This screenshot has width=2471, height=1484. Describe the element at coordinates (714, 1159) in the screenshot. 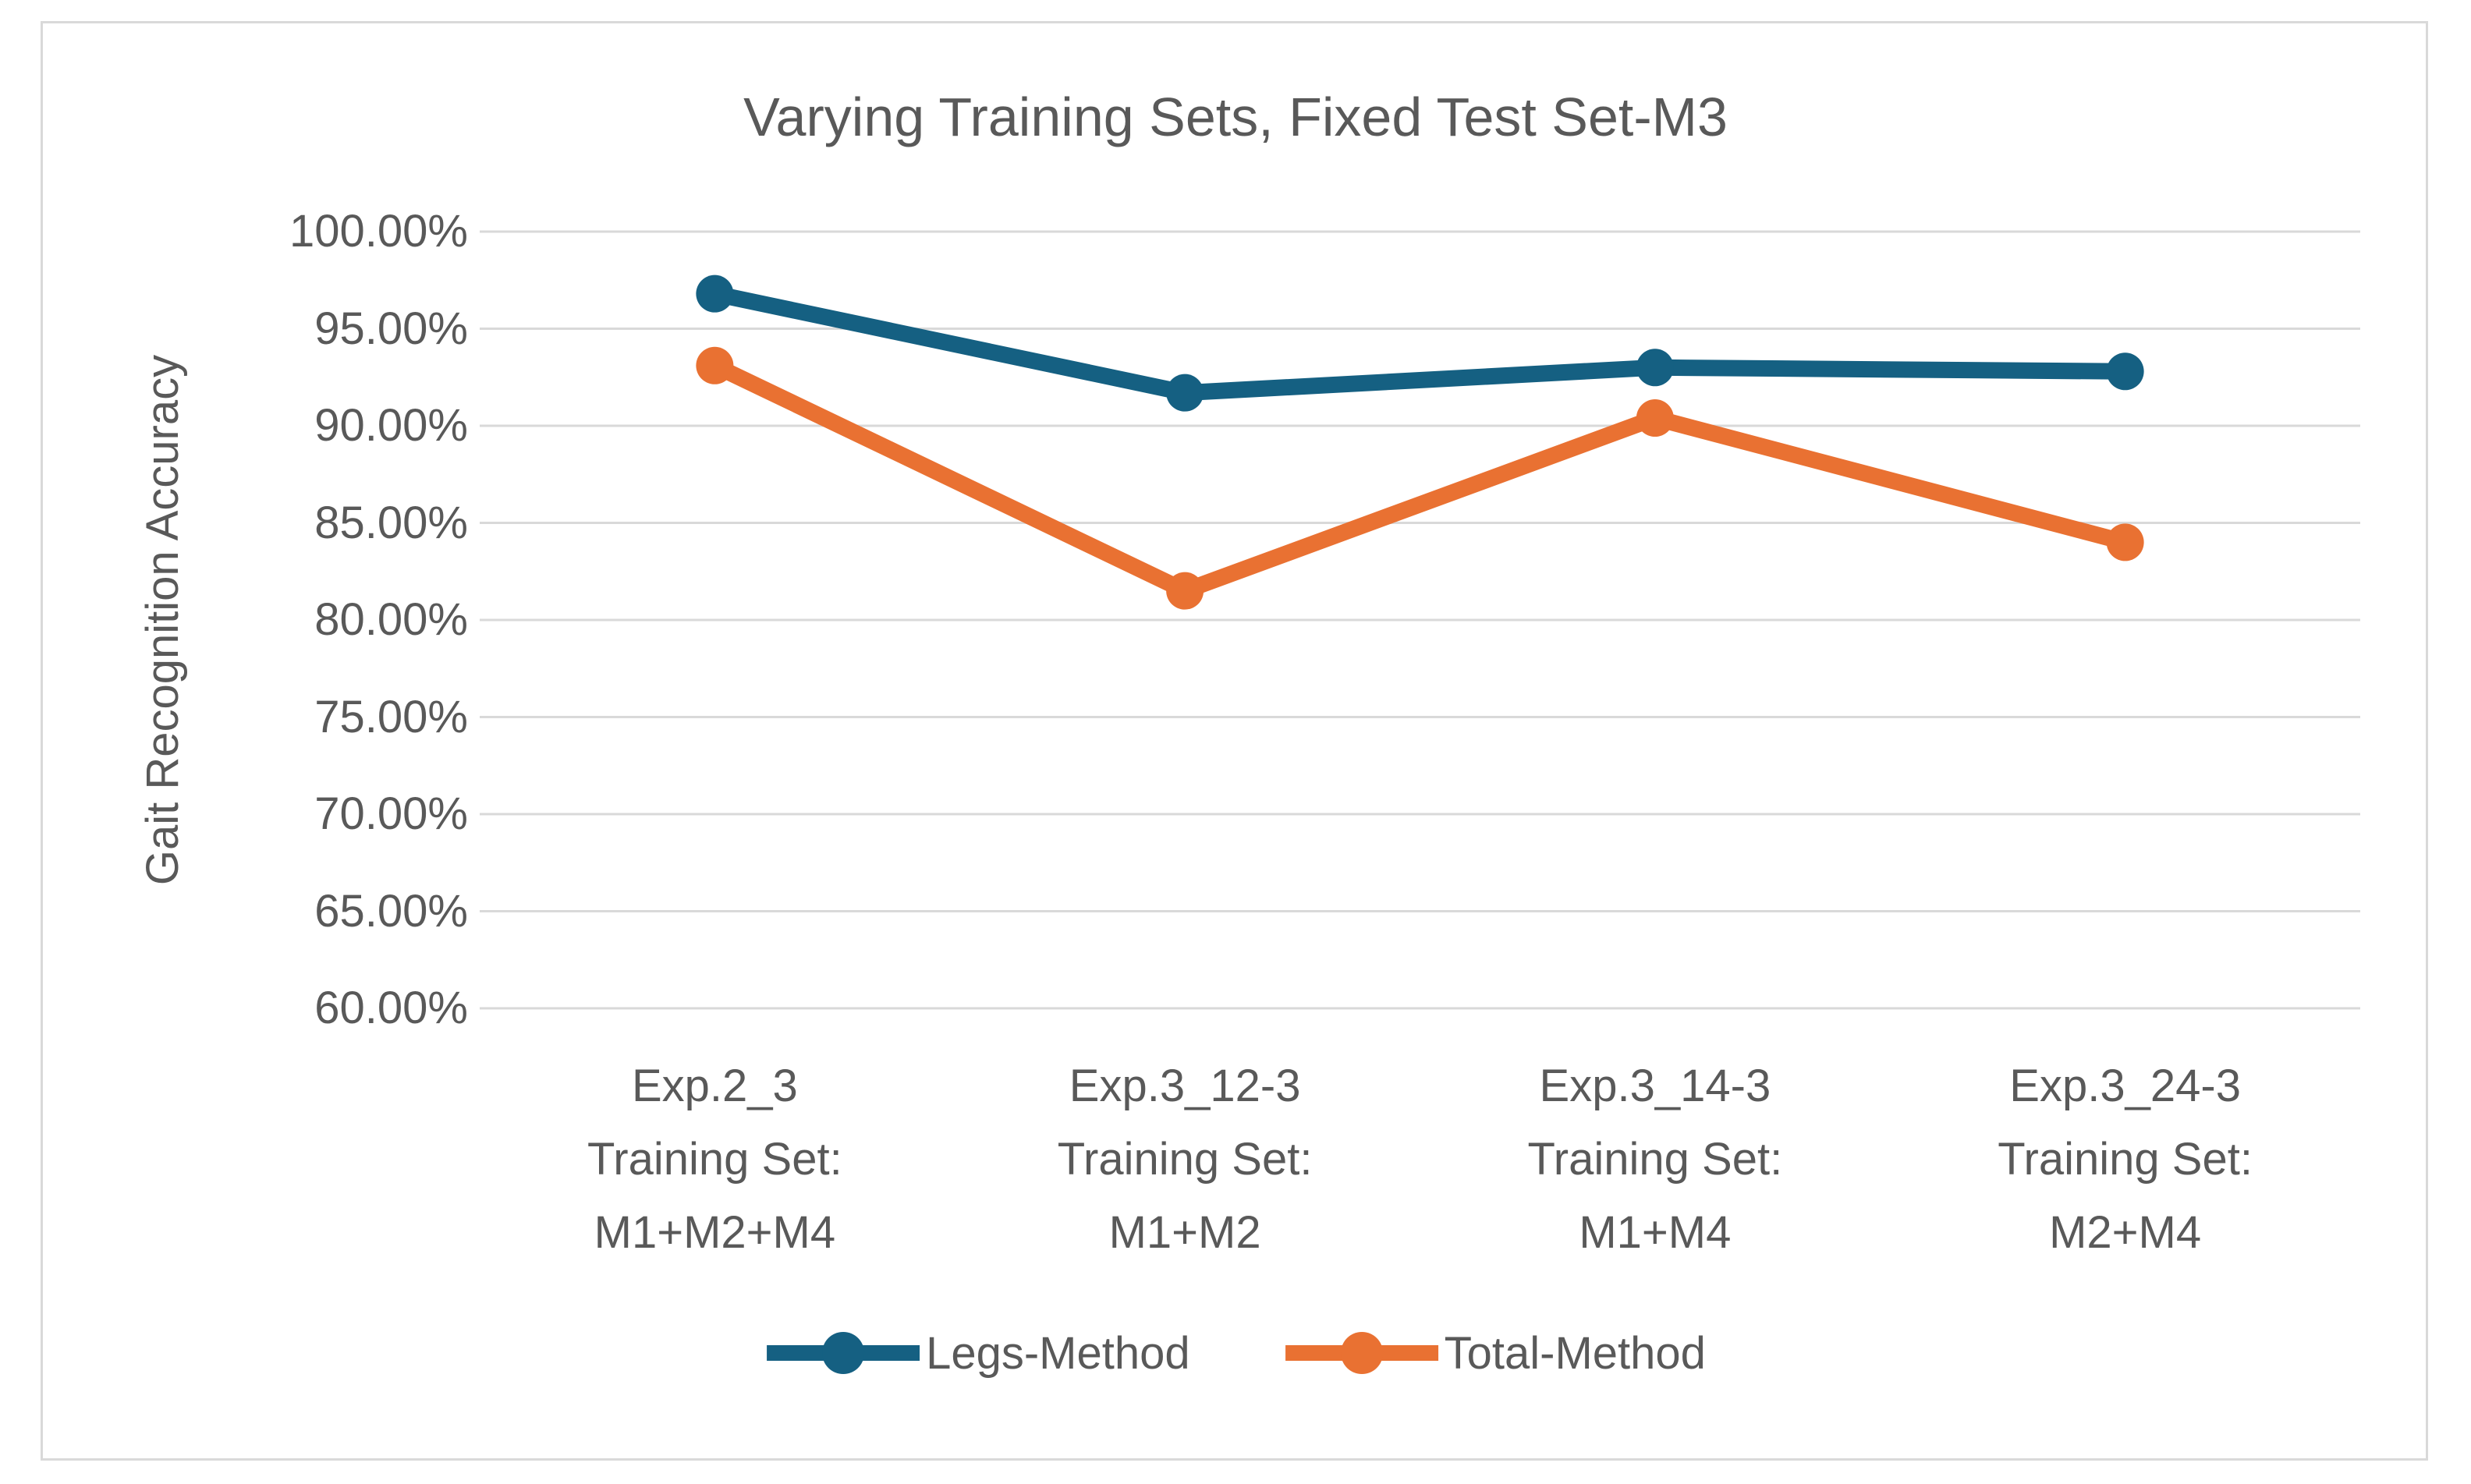

I see `x-category-label: Exp.2_3 Training Set: M1+M2+M4` at that location.